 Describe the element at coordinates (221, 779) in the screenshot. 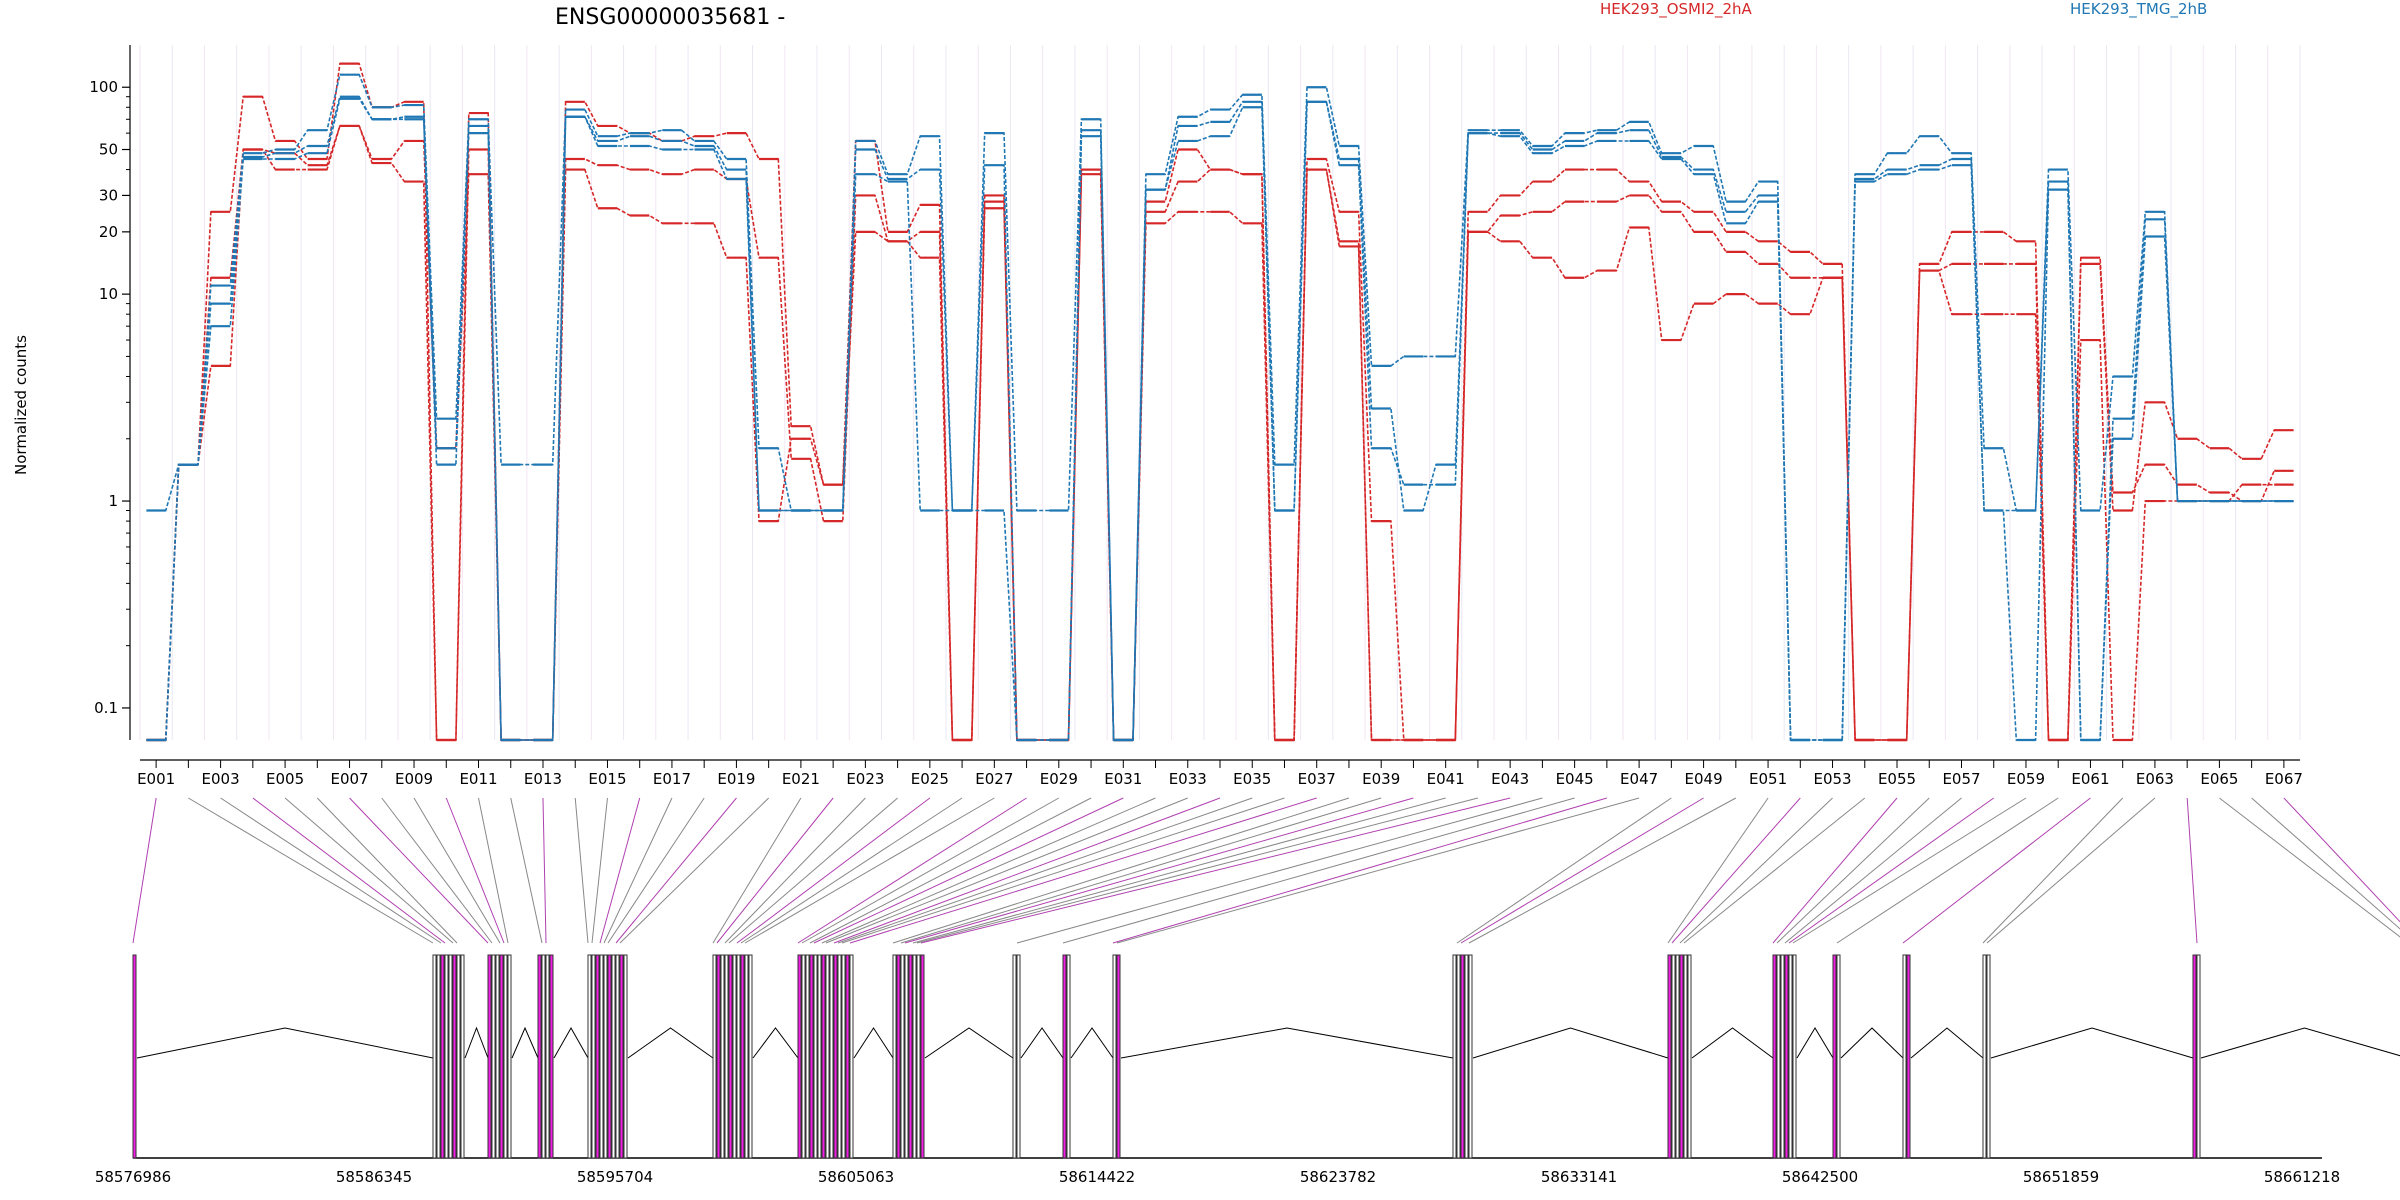

I see `exon-label: E003` at that location.